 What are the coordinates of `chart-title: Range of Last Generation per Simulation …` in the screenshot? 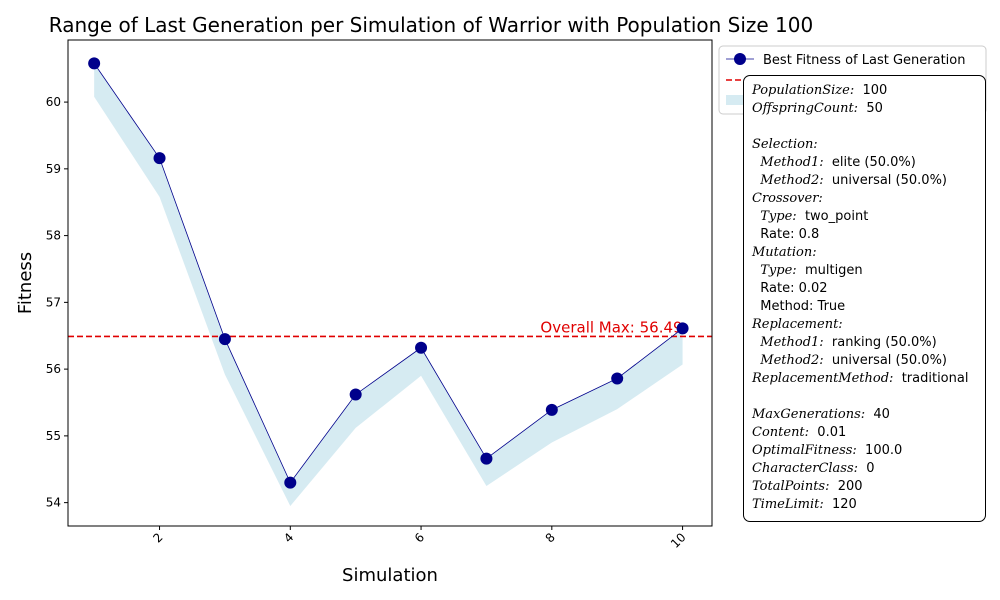 It's located at (431, 25).